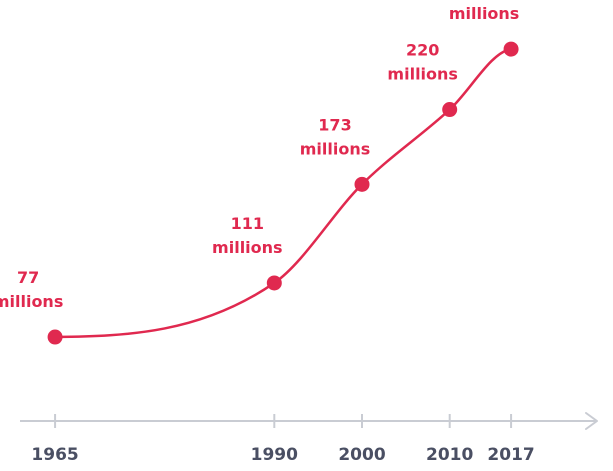  Describe the element at coordinates (591, 421) in the screenshot. I see `x-axis-arrow-icon` at that location.